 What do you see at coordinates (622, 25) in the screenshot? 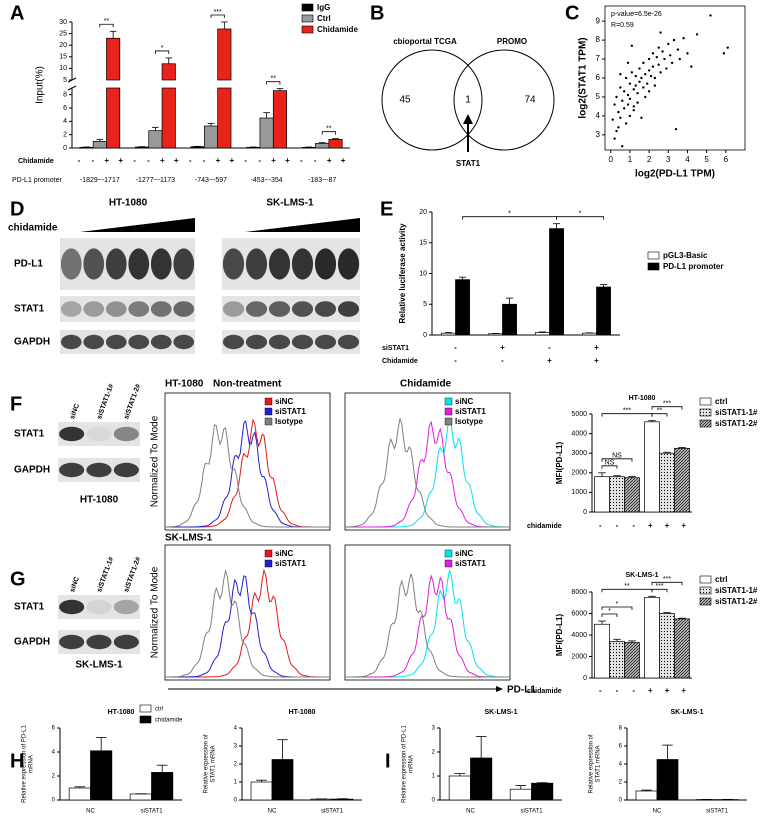
I see `annotation: R=0.59` at bounding box center [622, 25].